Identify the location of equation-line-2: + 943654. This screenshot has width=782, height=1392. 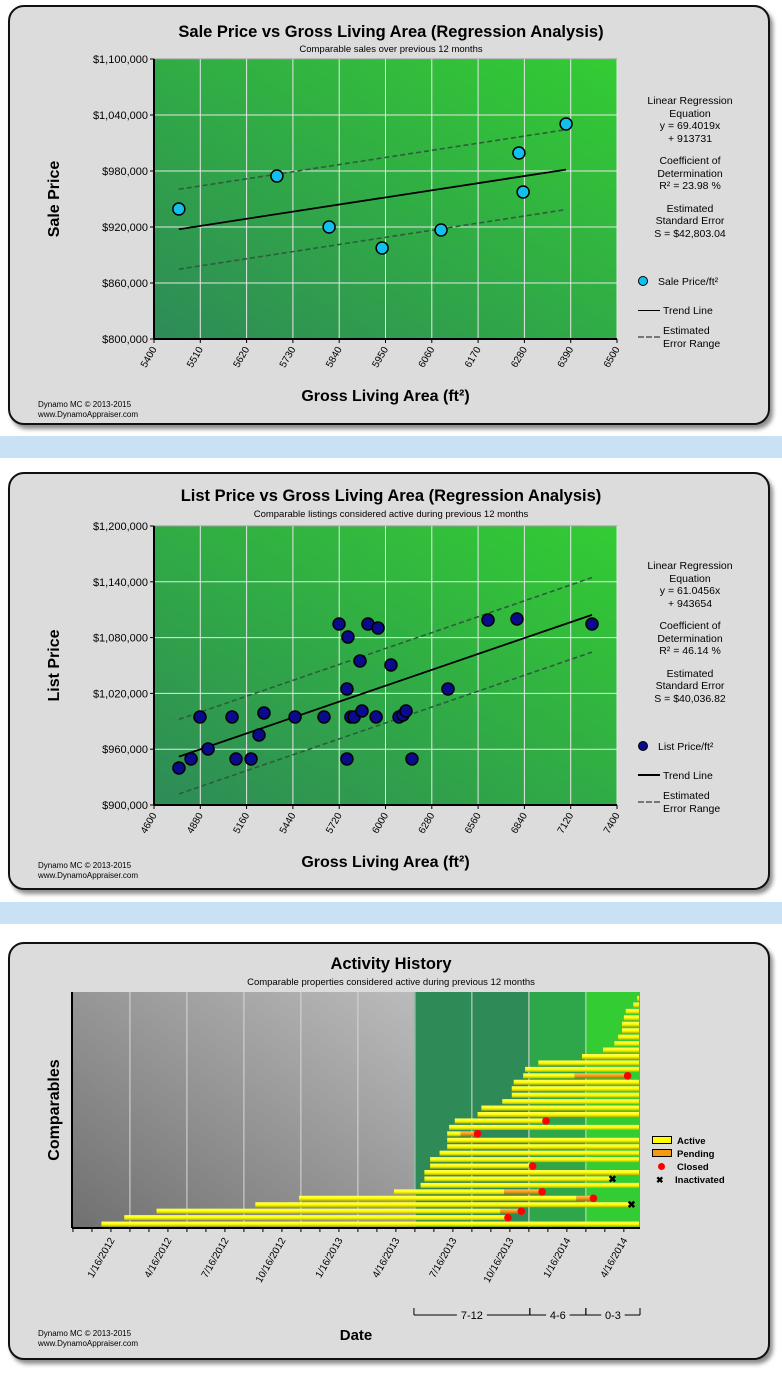
(690, 603).